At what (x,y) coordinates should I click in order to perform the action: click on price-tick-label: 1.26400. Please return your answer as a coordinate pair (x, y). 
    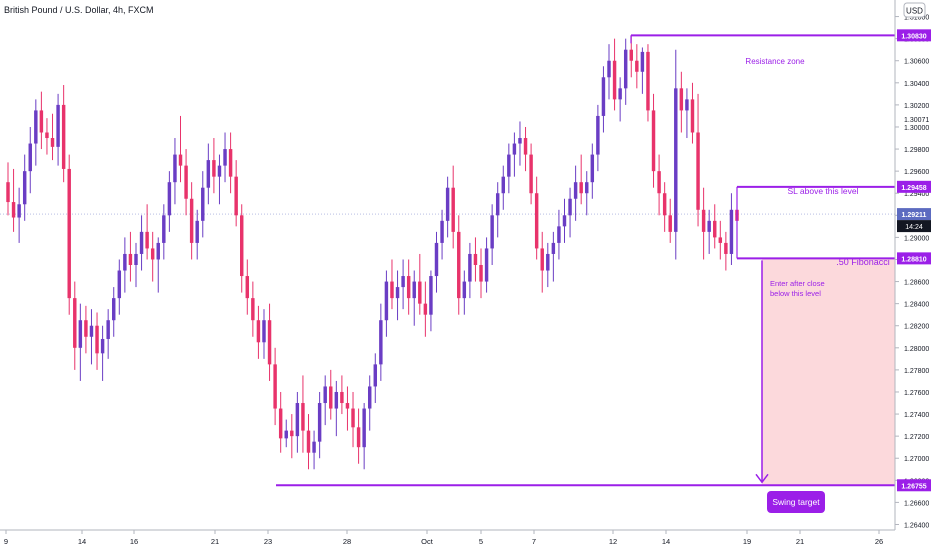
    Looking at the image, I should click on (916, 525).